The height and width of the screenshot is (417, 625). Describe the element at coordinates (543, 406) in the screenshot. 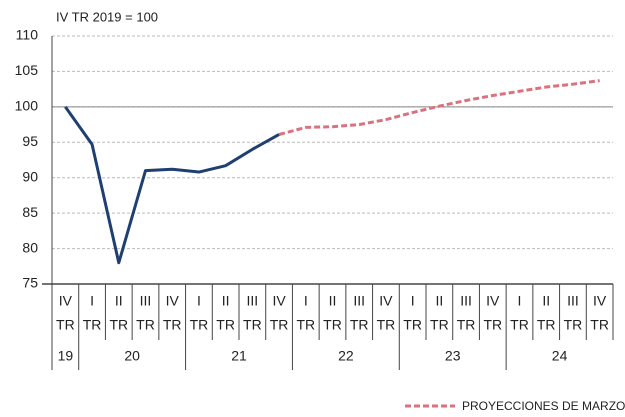

I see `legend-label: PROYECCIONES DE MARZO` at that location.